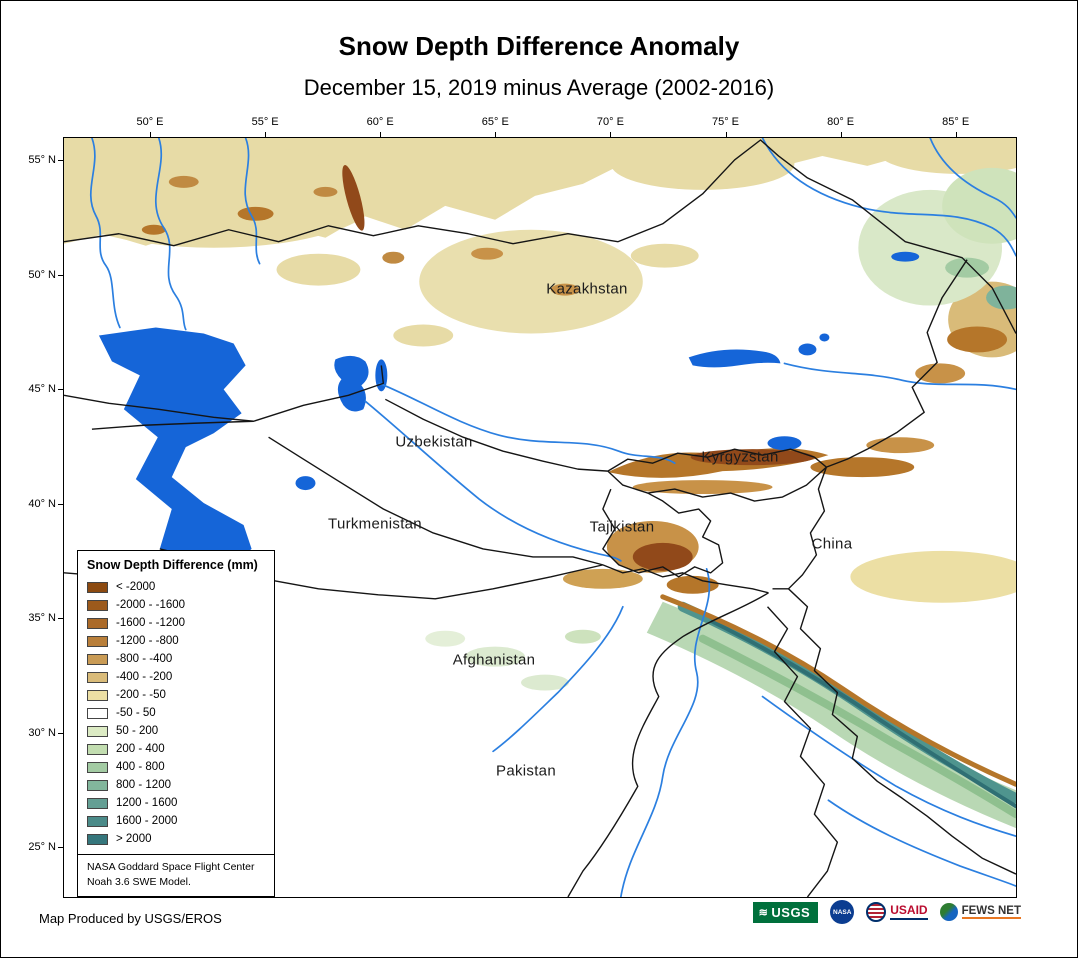 The image size is (1080, 960). Describe the element at coordinates (176, 677) in the screenshot. I see `legend-entry: -400 - -200` at that location.